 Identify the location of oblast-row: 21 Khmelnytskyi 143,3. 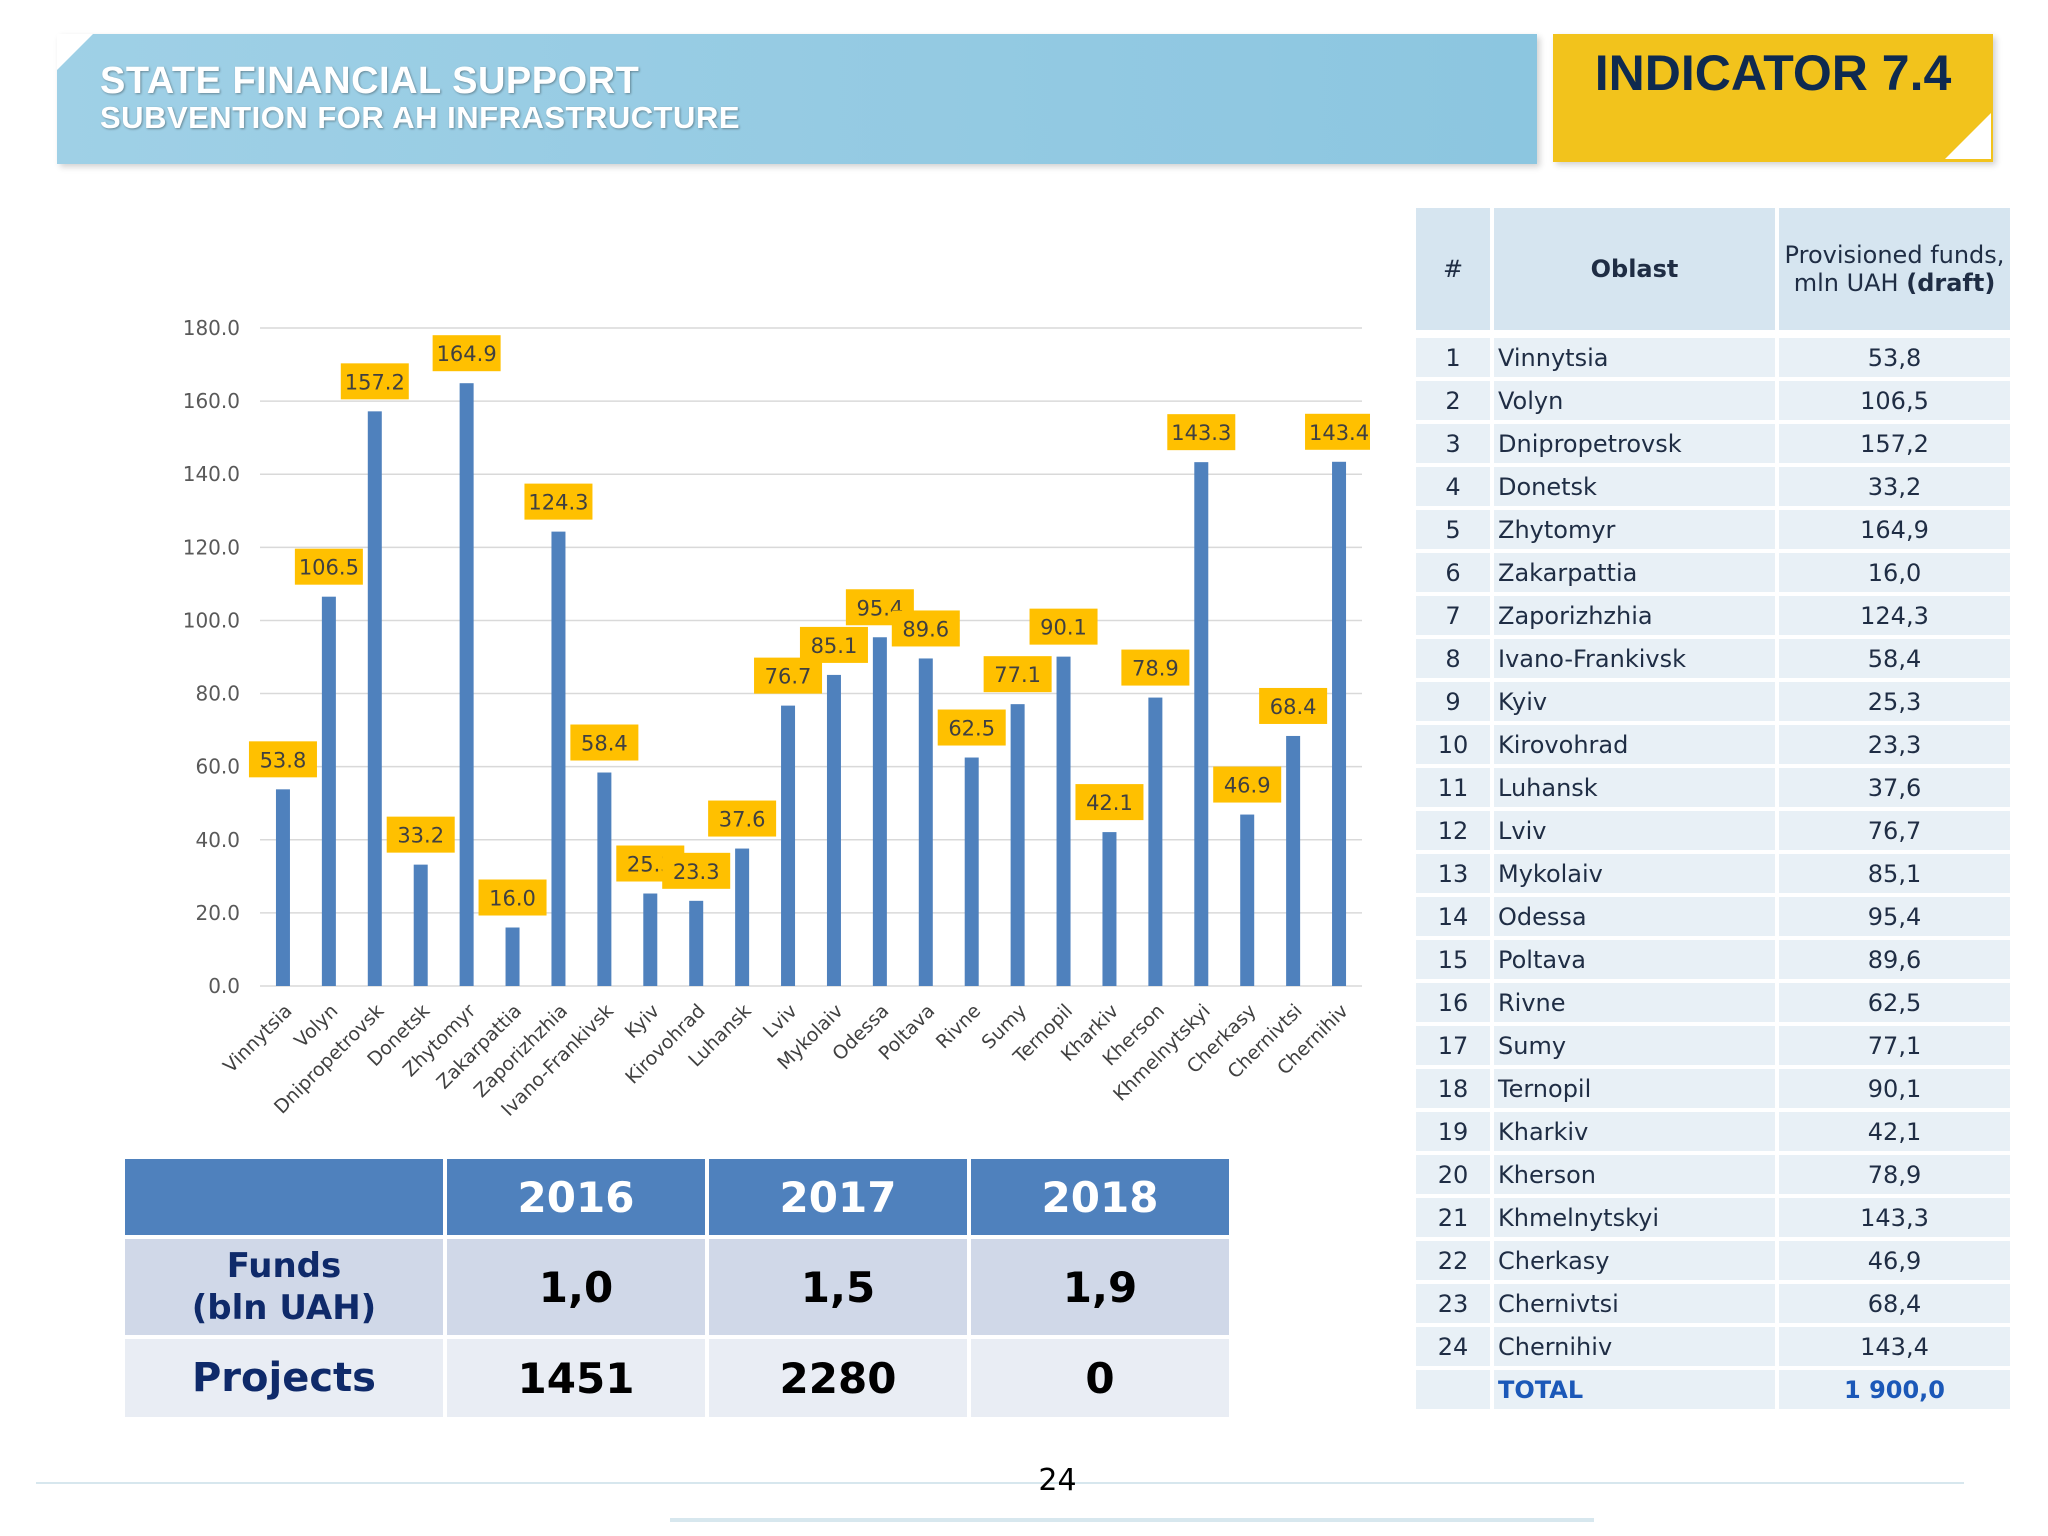
(1715, 1219).